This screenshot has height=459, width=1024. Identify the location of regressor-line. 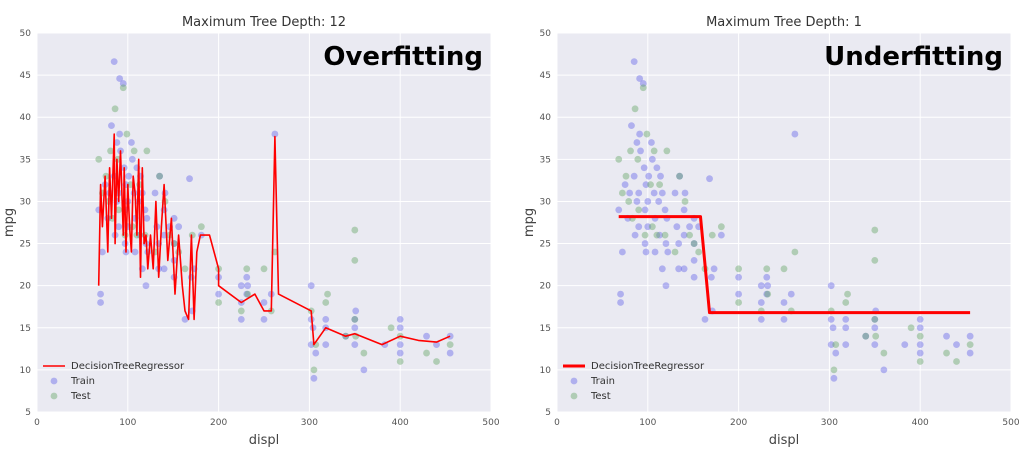
(794, 265).